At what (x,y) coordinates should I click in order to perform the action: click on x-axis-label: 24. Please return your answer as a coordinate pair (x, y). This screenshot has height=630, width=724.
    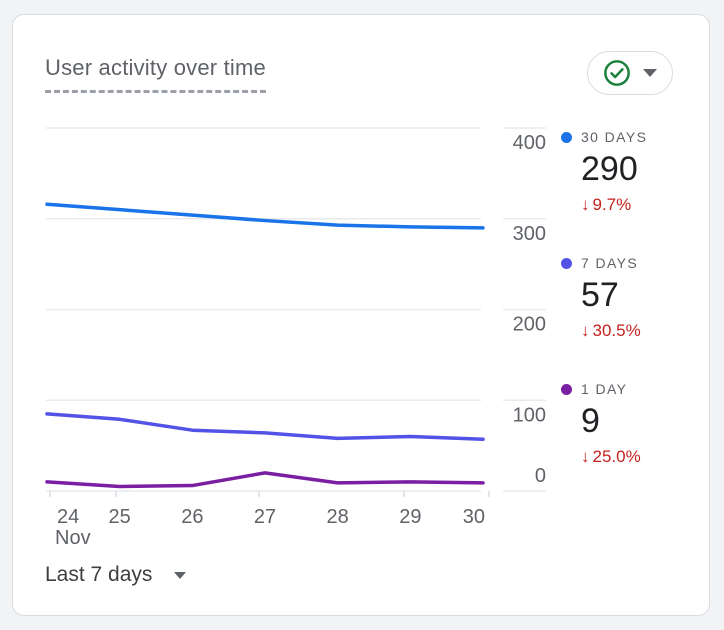
    Looking at the image, I should click on (68, 517).